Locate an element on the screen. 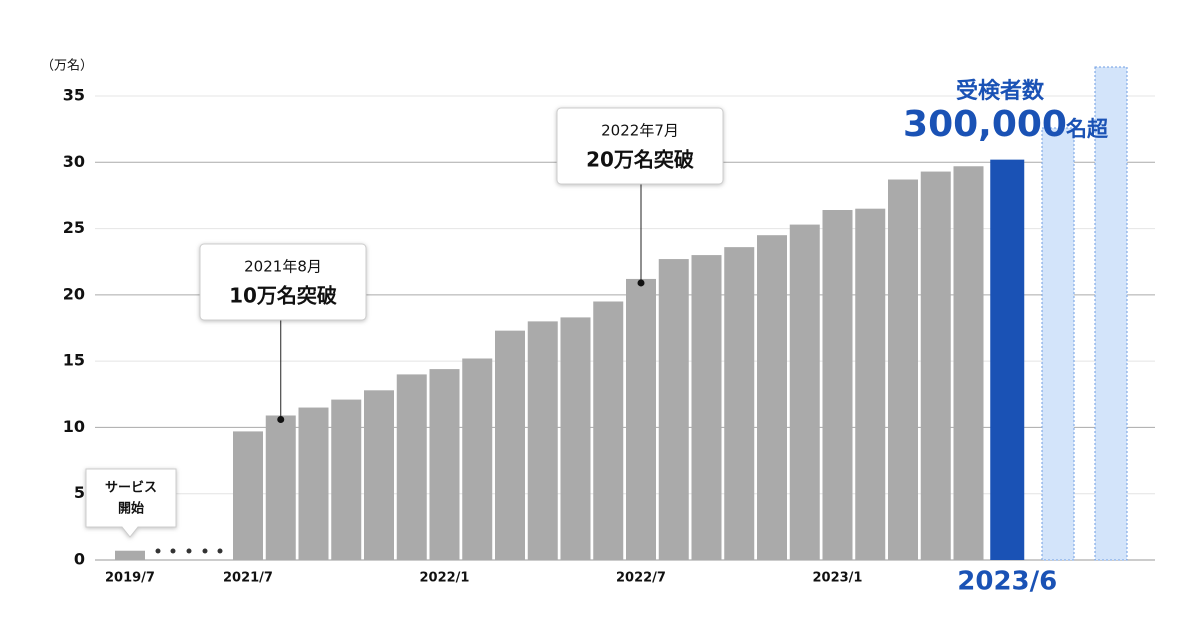  callout-text: 10万名突破 is located at coordinates (283, 296).